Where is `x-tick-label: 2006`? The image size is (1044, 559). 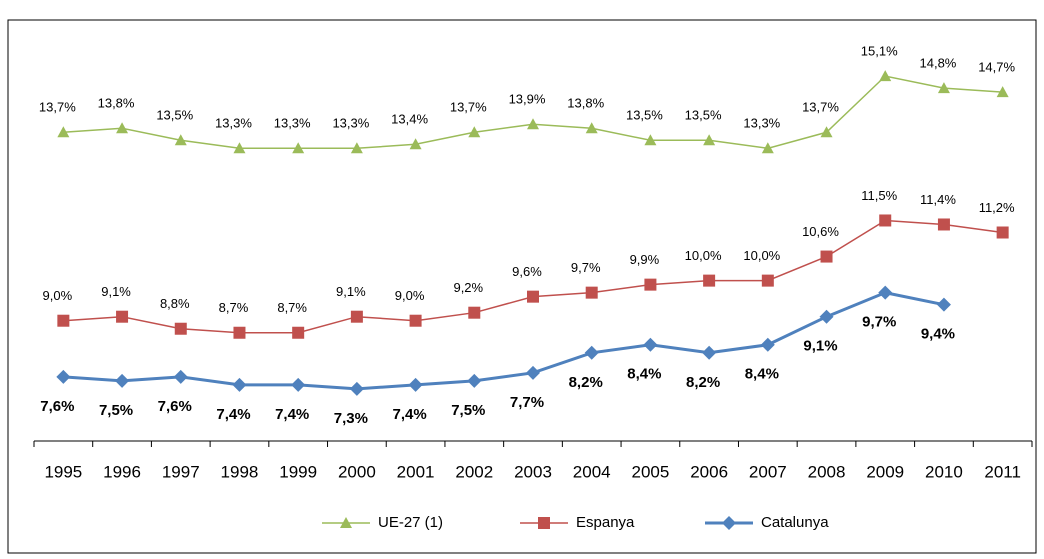
x-tick-label: 2006 is located at coordinates (709, 471).